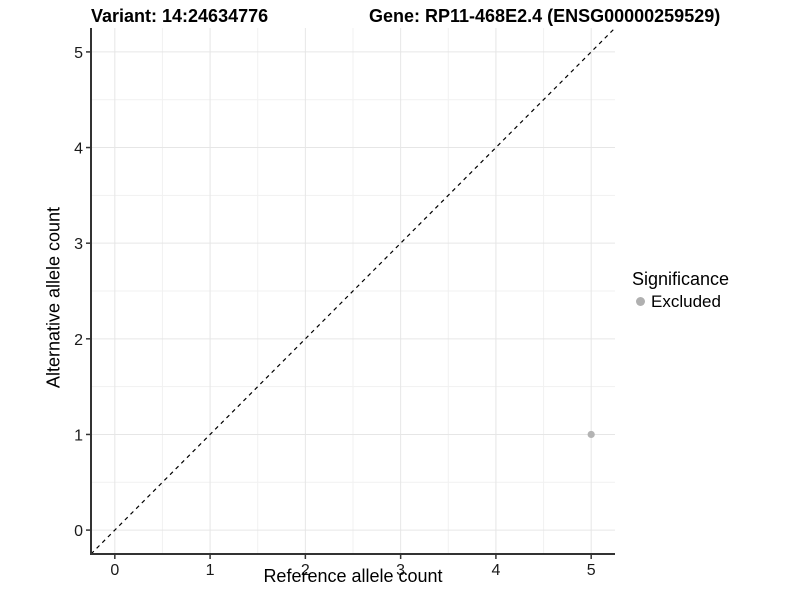 This screenshot has height=600, width=800. What do you see at coordinates (686, 301) in the screenshot?
I see `legend-entry-label: Excluded` at bounding box center [686, 301].